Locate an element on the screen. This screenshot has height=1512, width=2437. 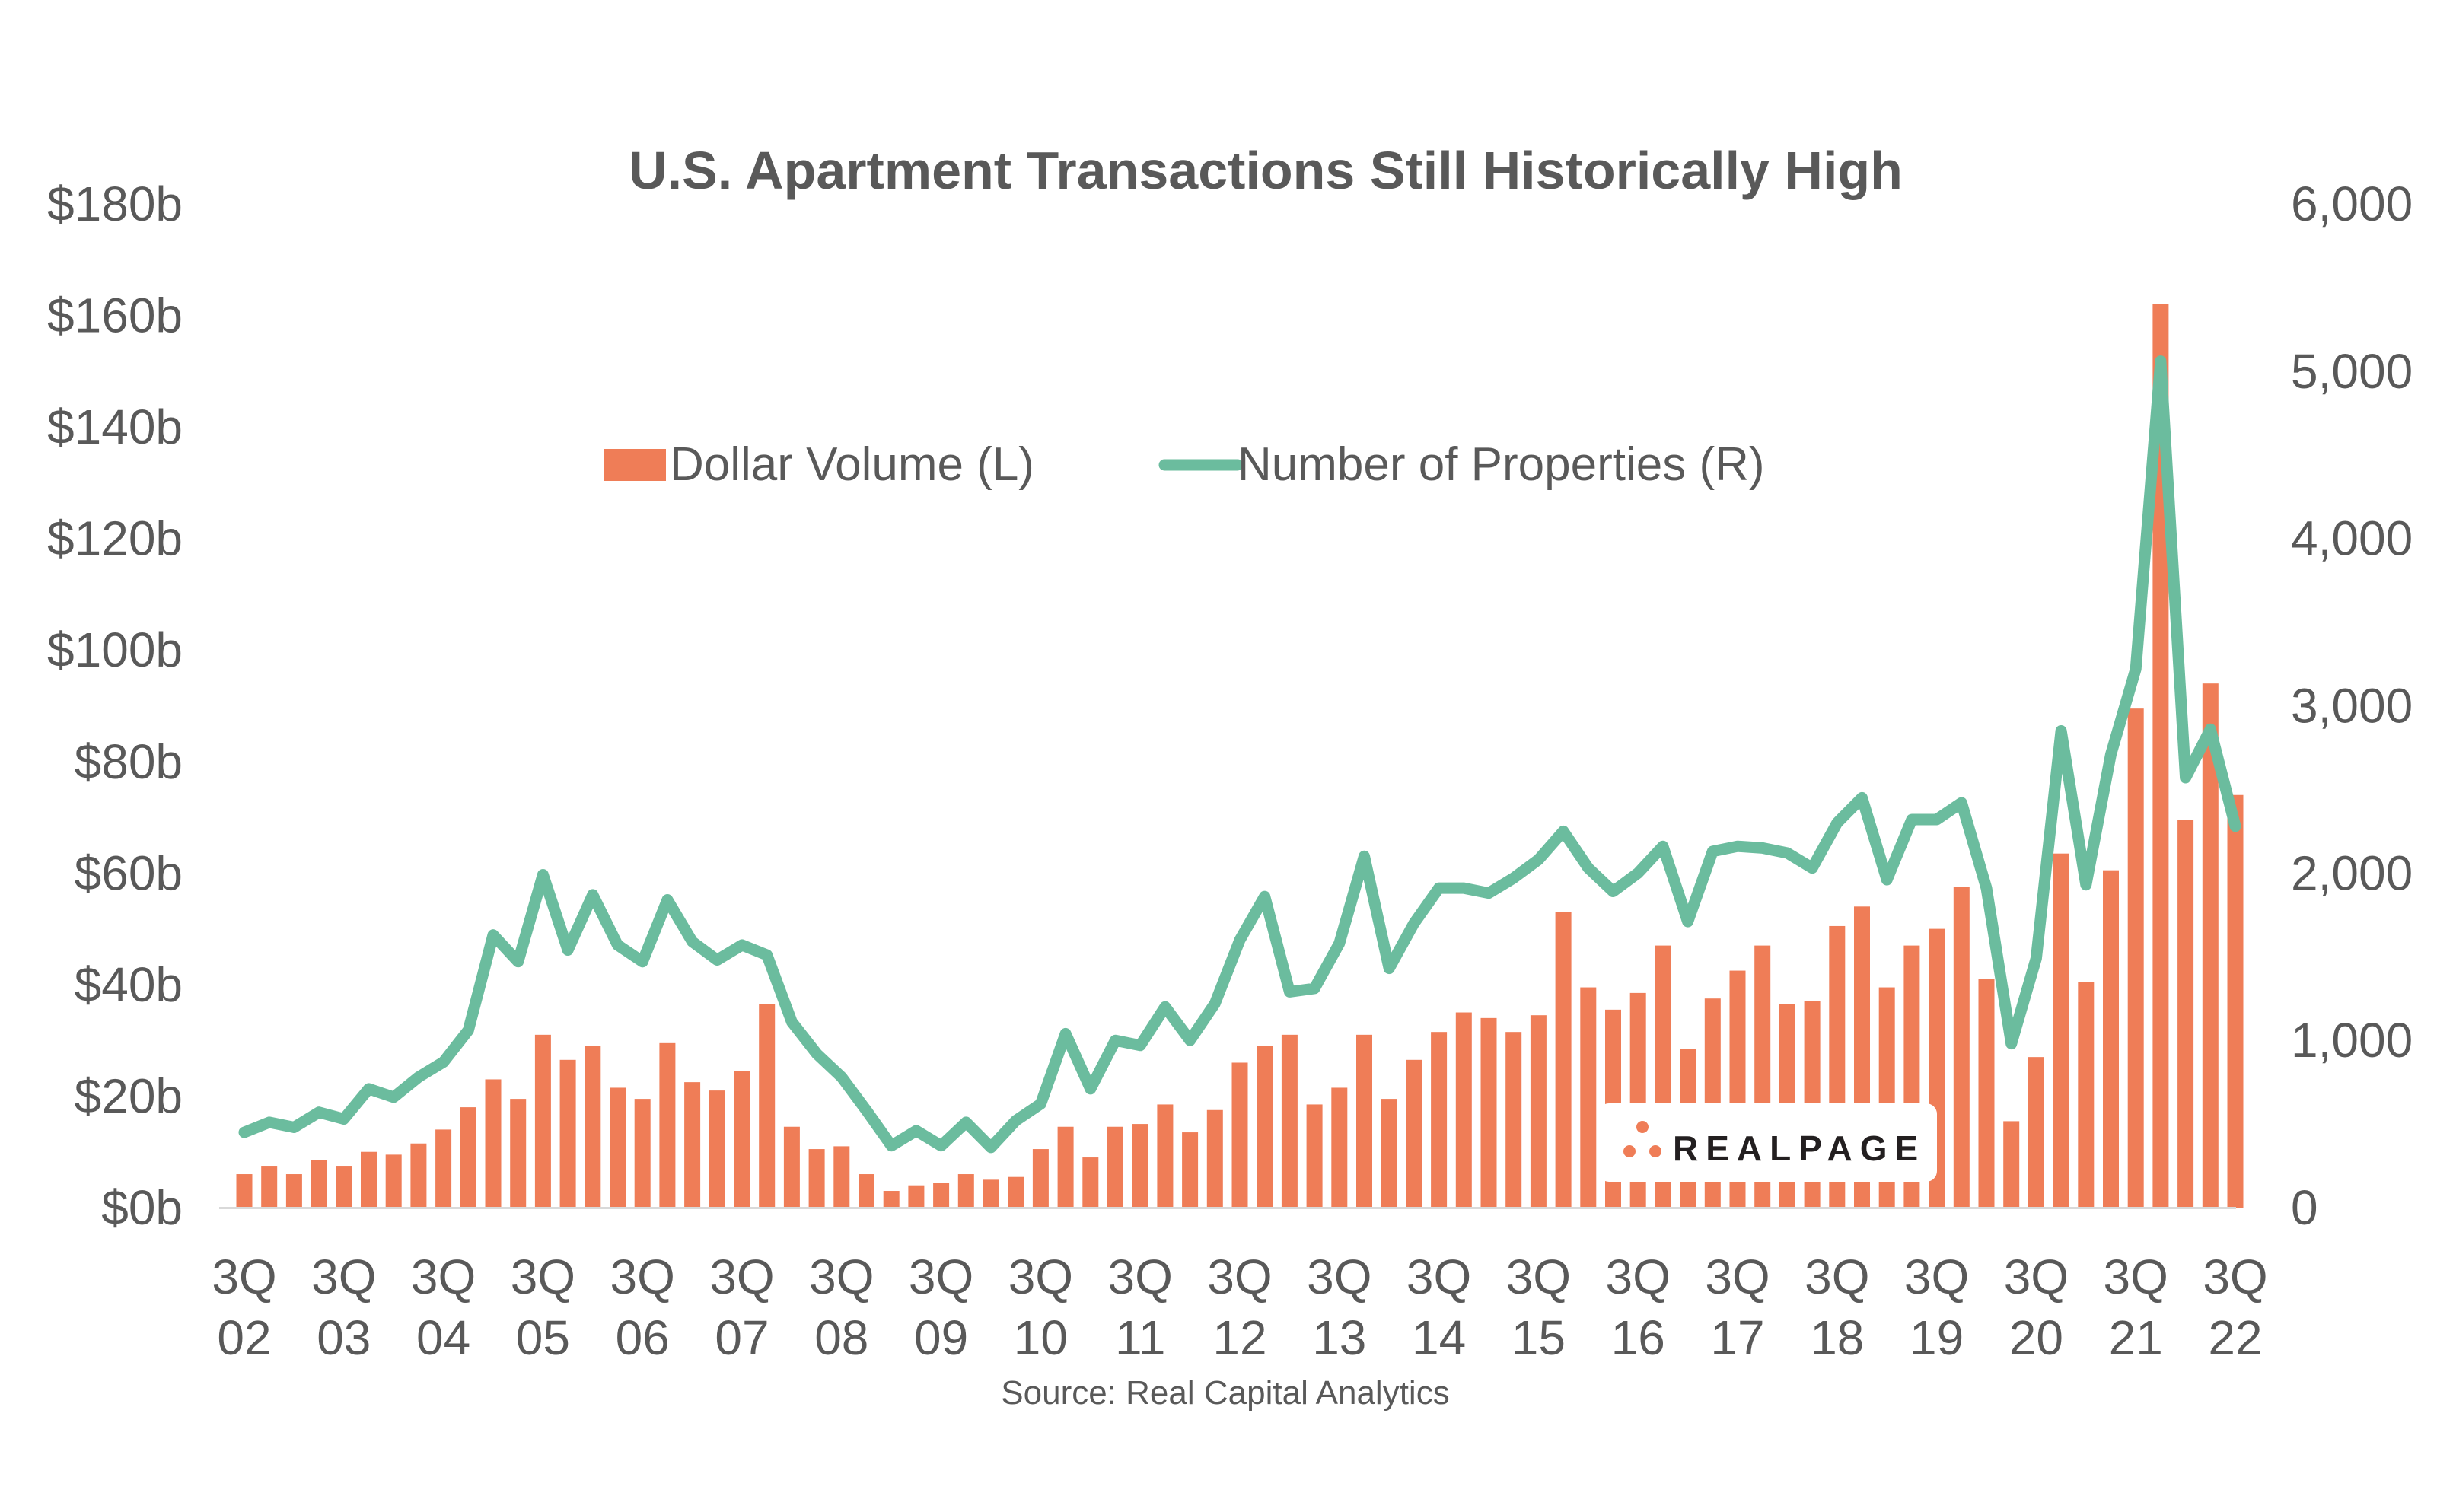
x-tick-label-line2: 18 is located at coordinates (1837, 1337).